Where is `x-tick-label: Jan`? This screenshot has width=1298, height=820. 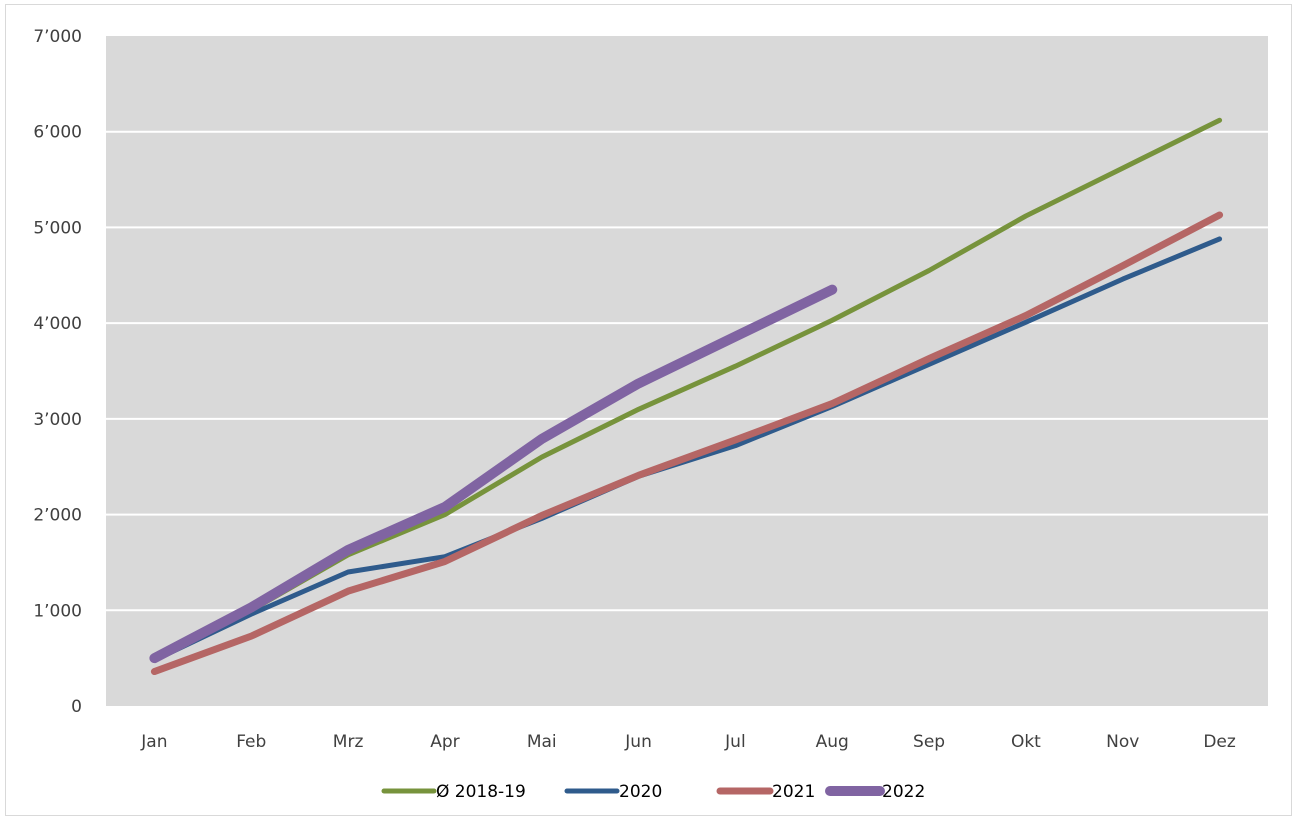 x-tick-label: Jan is located at coordinates (153, 742).